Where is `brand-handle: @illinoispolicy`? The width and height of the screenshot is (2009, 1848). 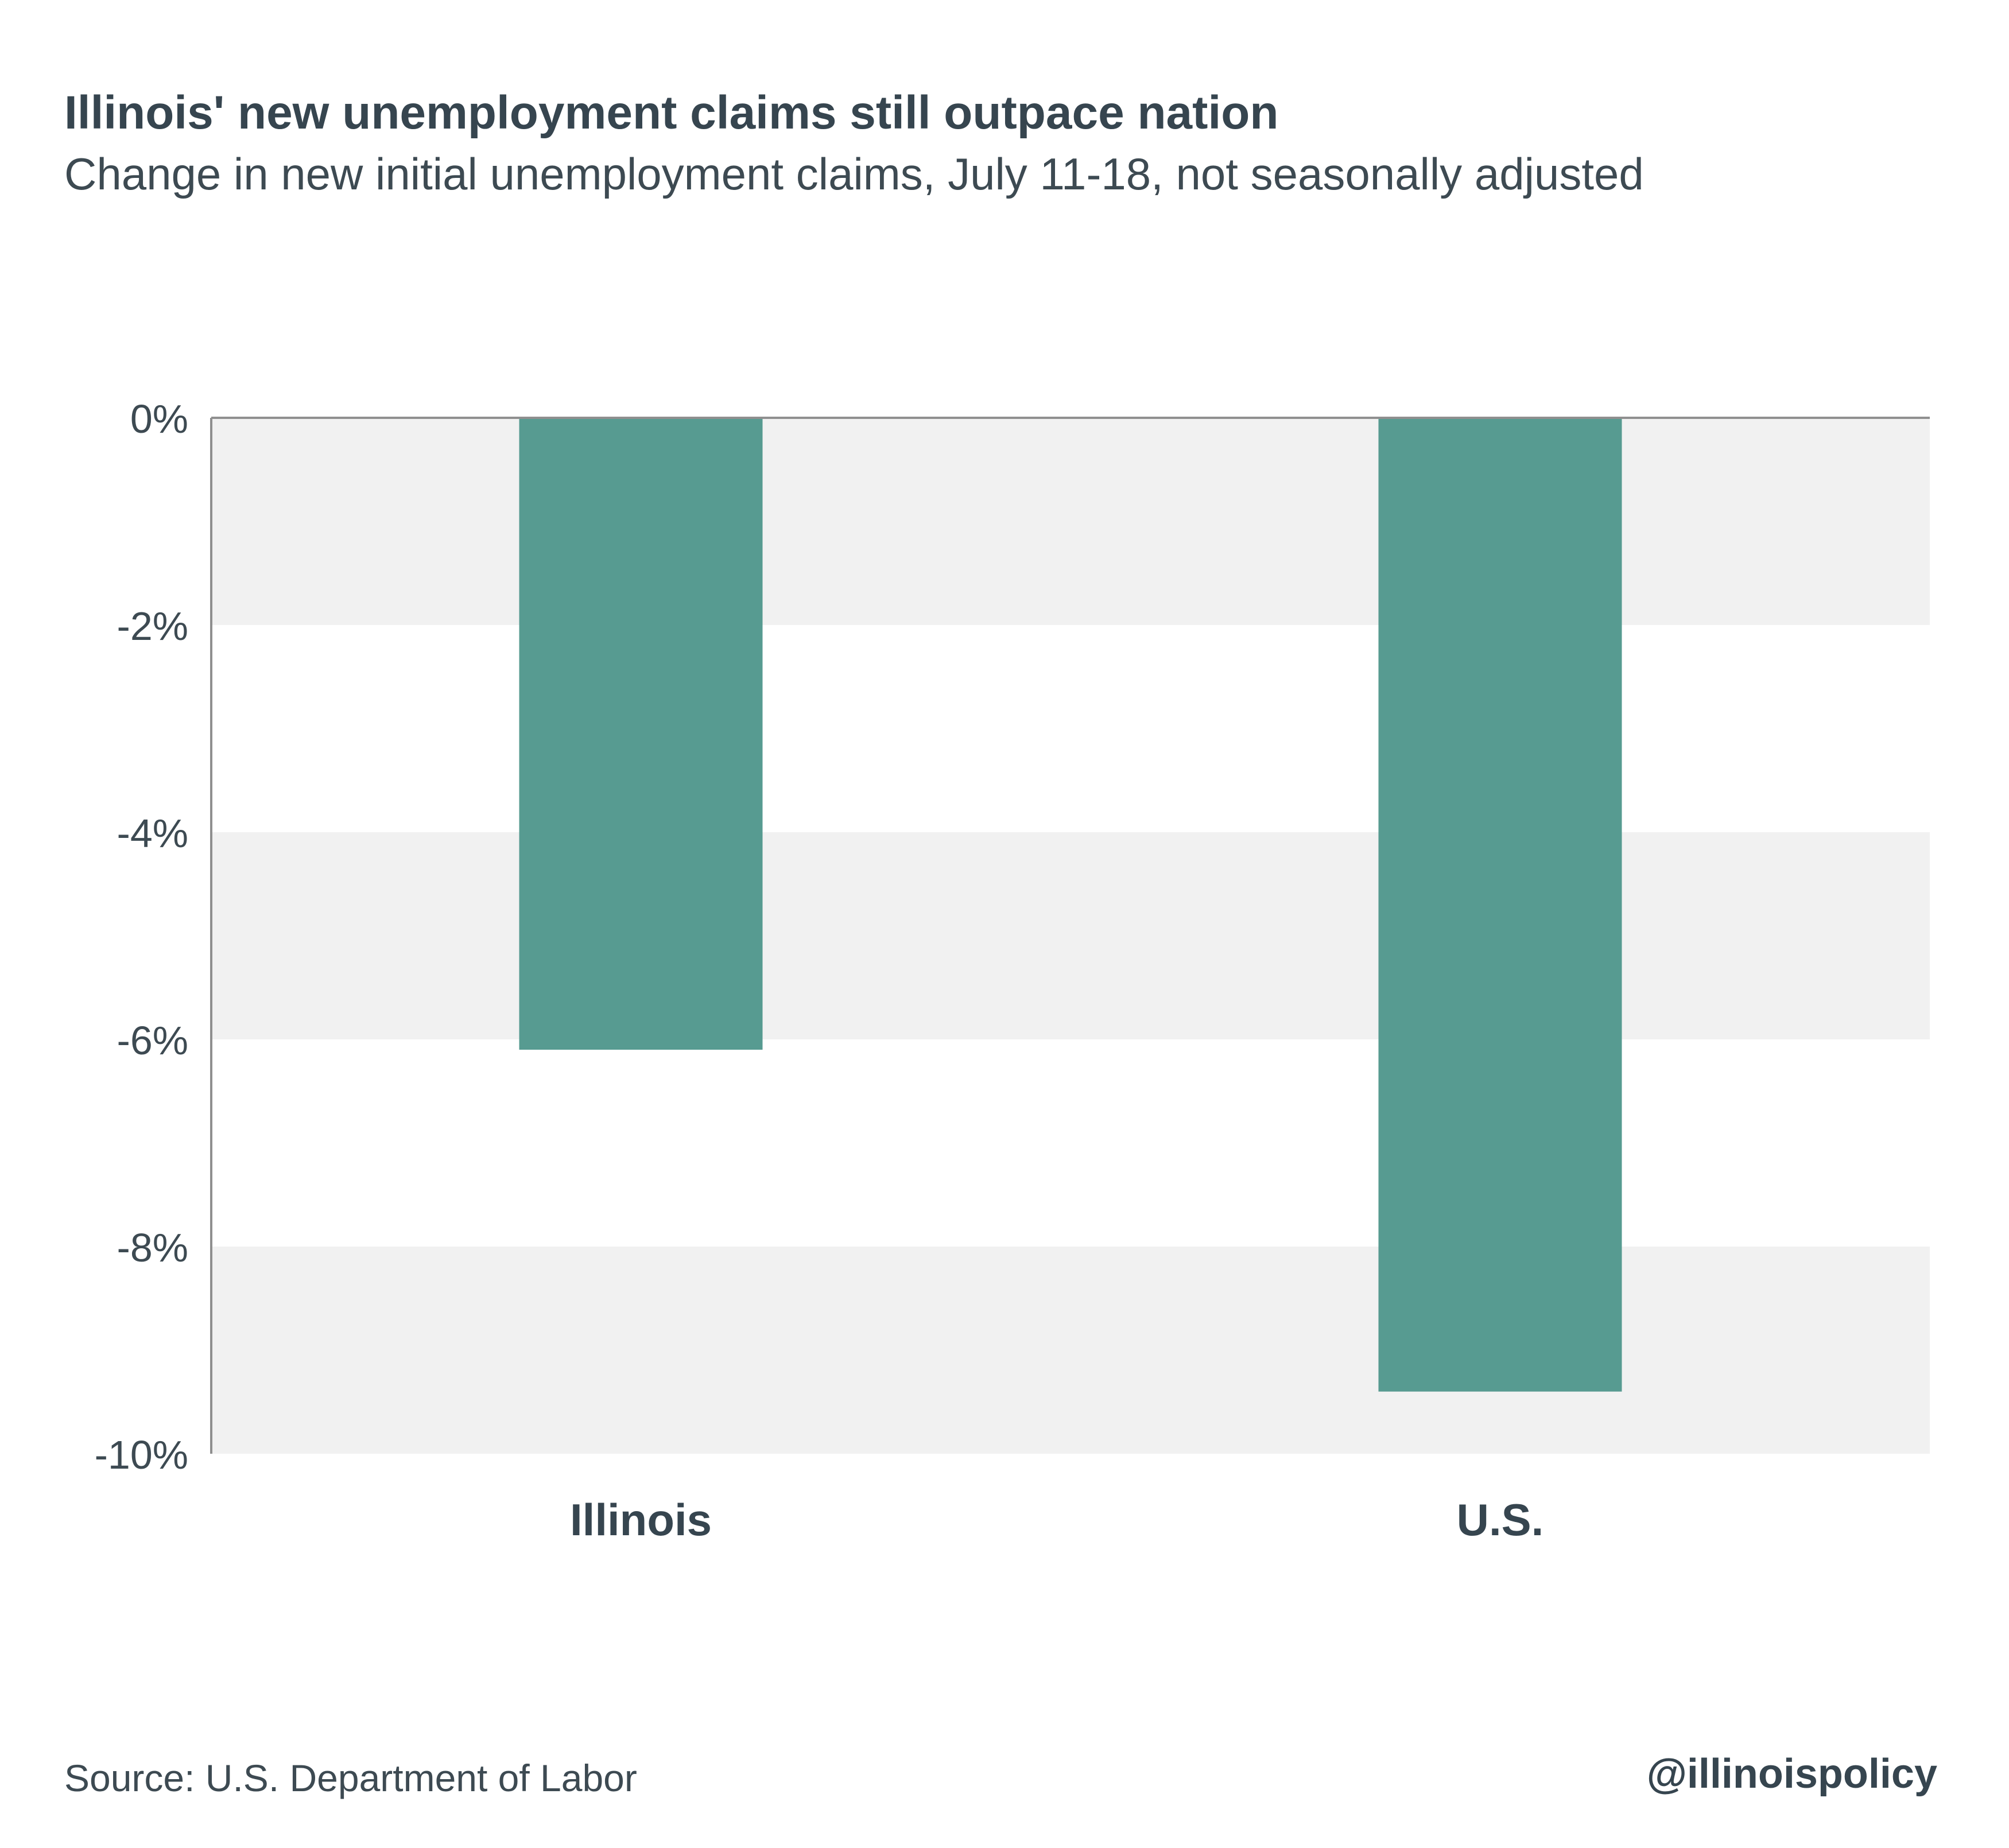 brand-handle: @illinoispolicy is located at coordinates (1791, 1774).